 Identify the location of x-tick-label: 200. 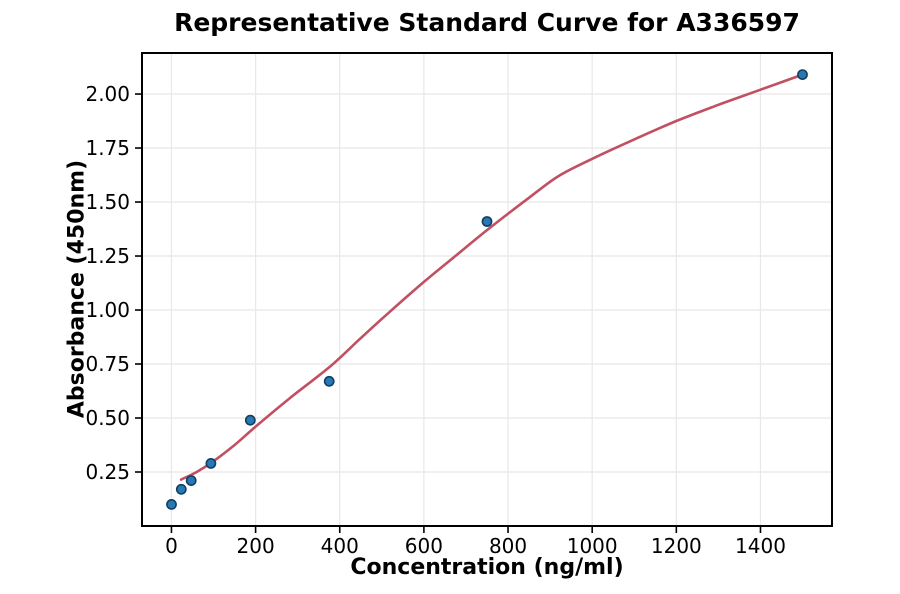
(256, 546).